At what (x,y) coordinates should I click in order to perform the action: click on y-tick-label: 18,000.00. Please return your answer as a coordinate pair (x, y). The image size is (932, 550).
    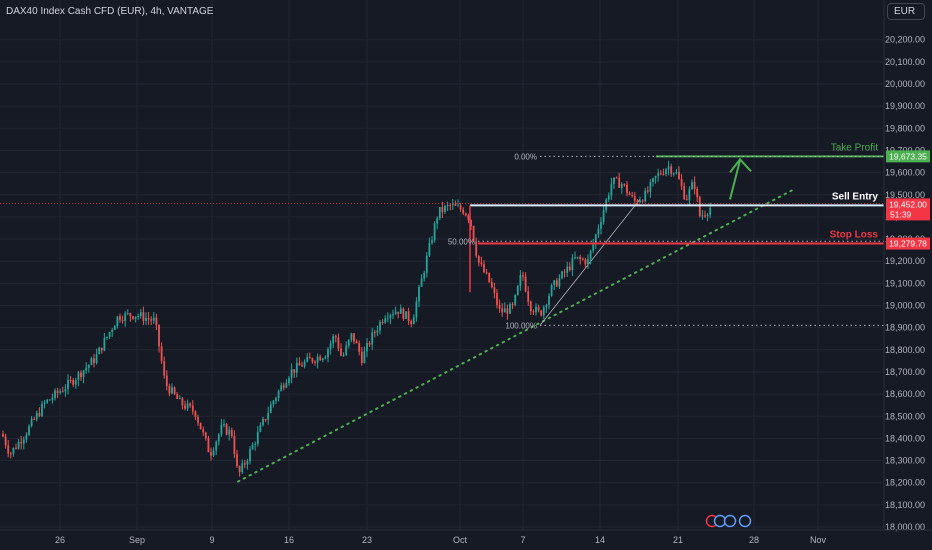
    Looking at the image, I should click on (905, 527).